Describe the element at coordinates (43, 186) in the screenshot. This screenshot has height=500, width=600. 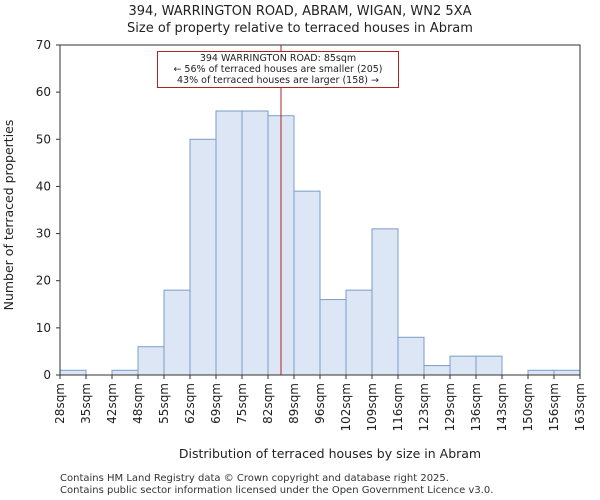
I see `y-tick-label: 40` at that location.